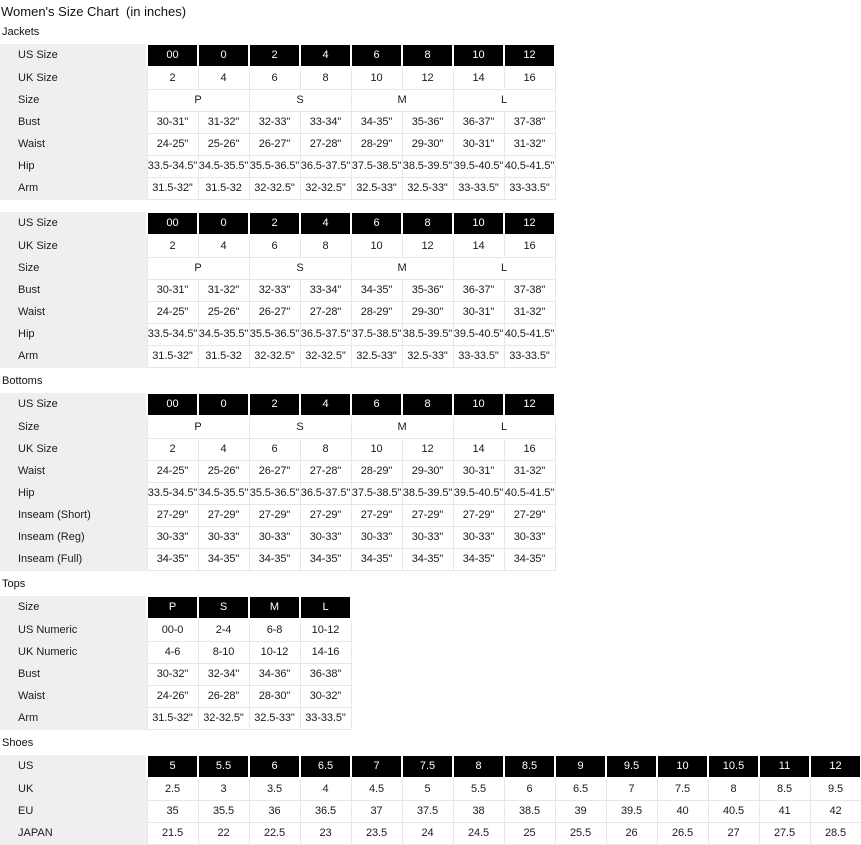 This screenshot has height=845, width=861. Describe the element at coordinates (223, 356) in the screenshot. I see `size-cell: 31.5-32` at that location.